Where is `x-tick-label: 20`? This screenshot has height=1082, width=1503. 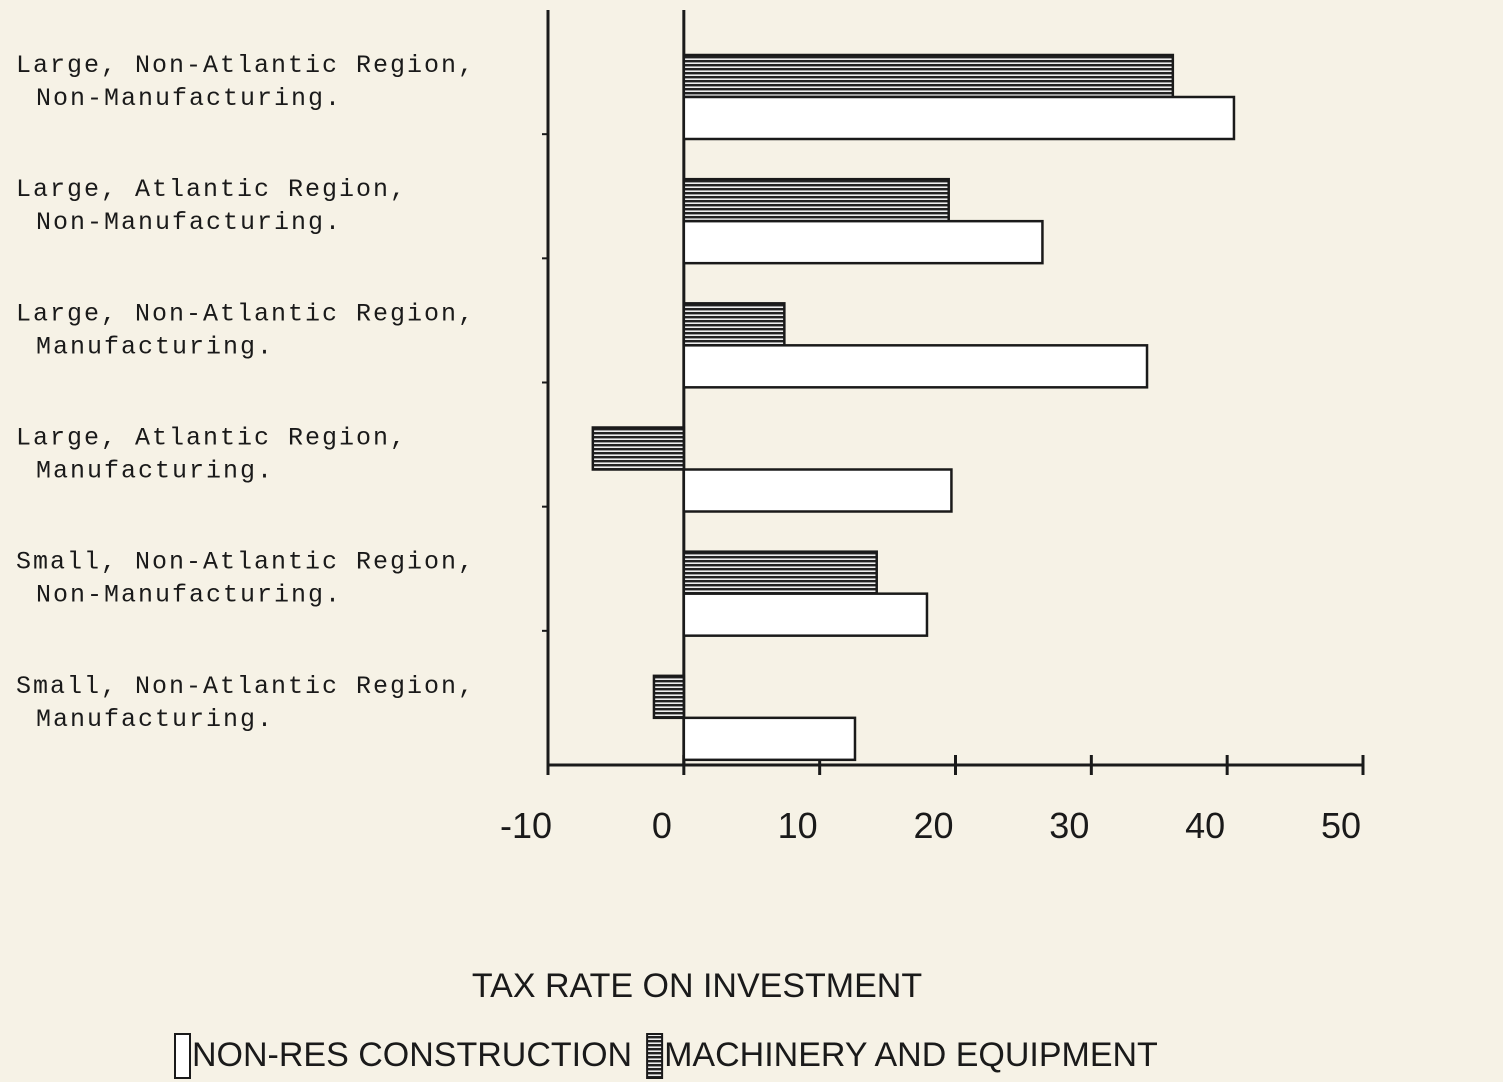
x-tick-label: 20 is located at coordinates (933, 825).